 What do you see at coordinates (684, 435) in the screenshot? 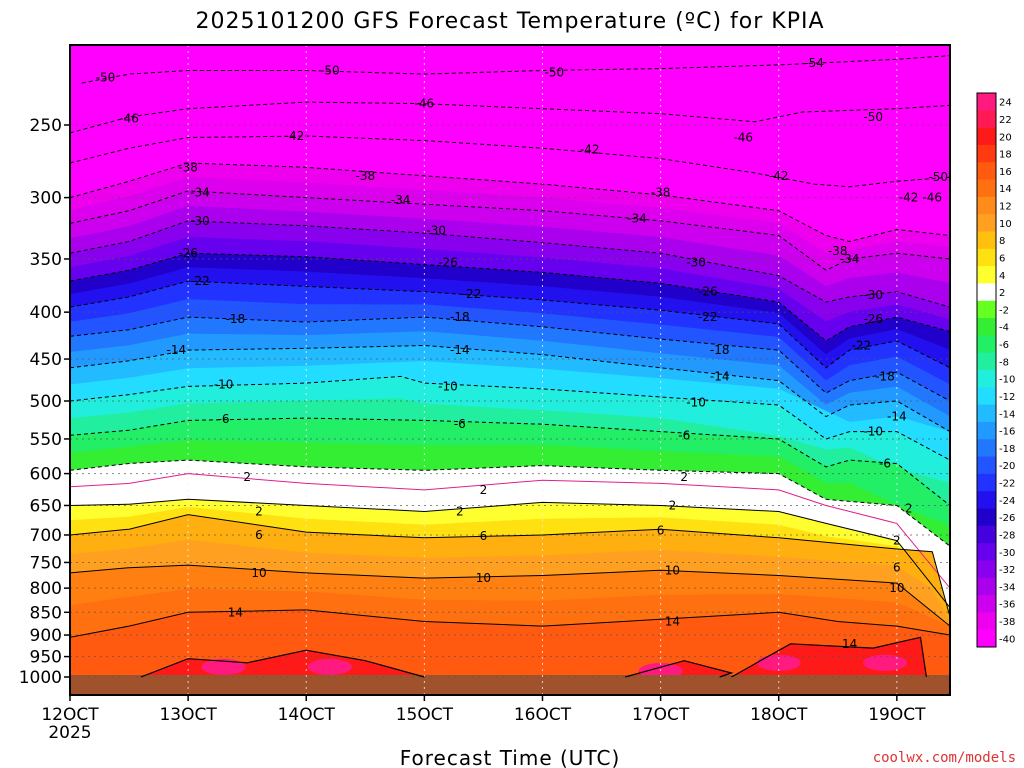
I see `contour-label-48: -6` at bounding box center [684, 435].